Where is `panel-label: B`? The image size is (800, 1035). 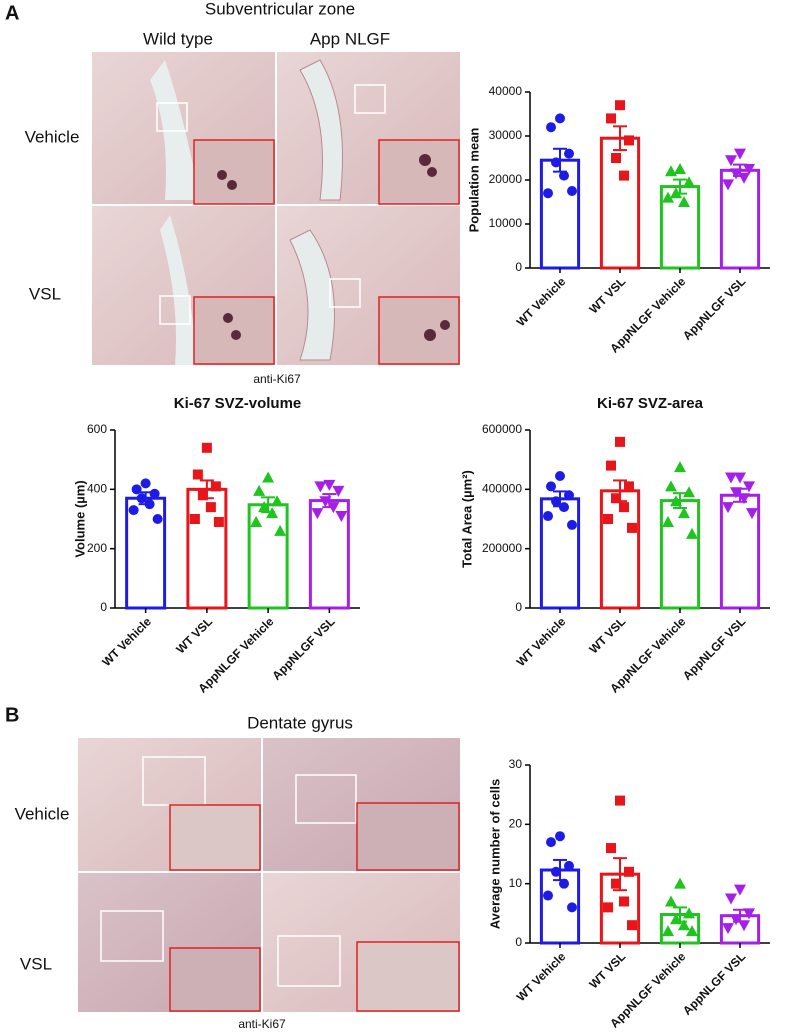
panel-label: B is located at coordinates (12, 715).